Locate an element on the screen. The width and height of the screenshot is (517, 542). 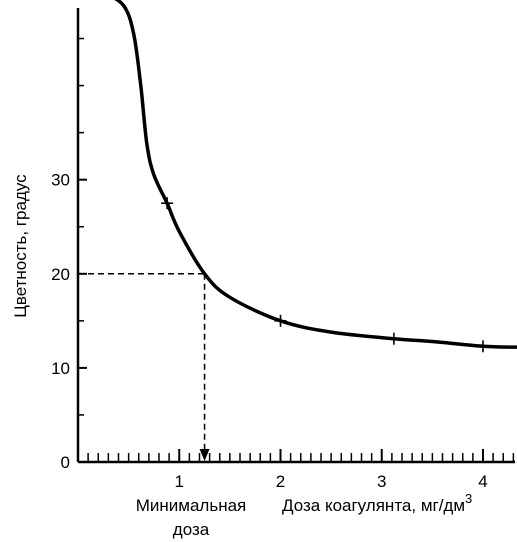
y-axis-title: Цветность, градус is located at coordinates (20, 246).